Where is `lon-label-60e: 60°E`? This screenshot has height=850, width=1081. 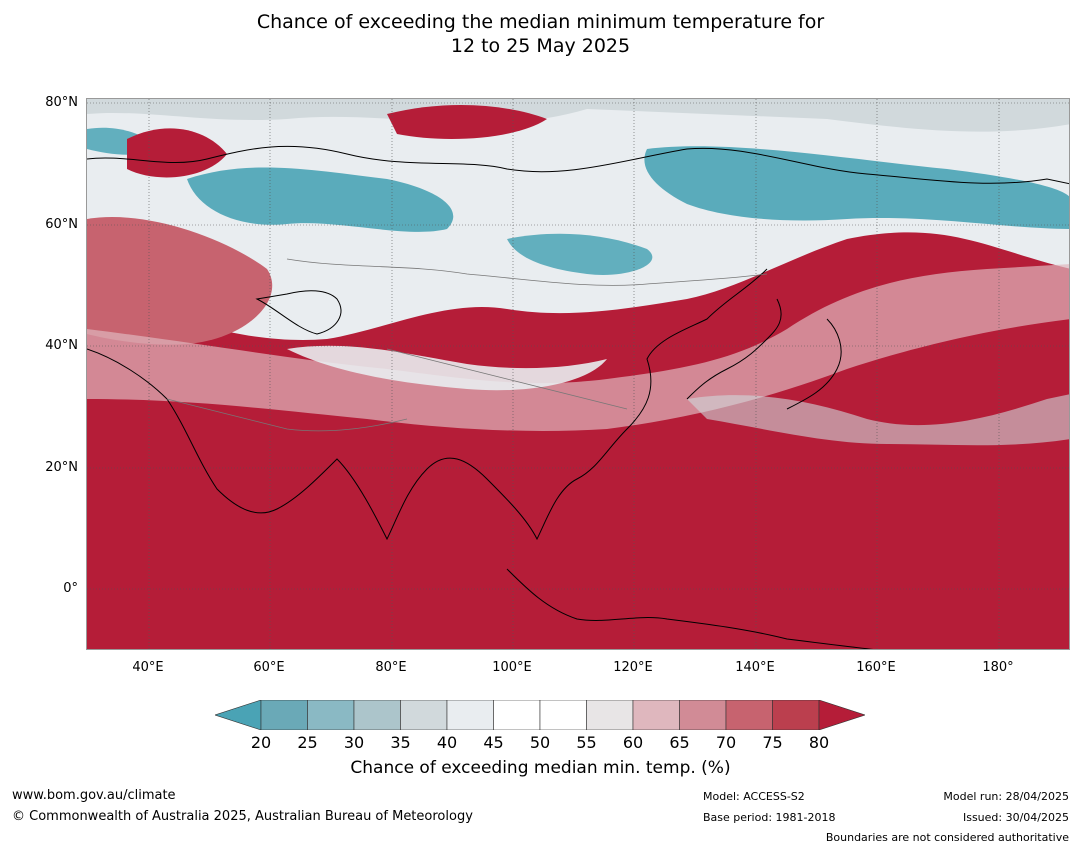
lon-label-60e: 60°E is located at coordinates (269, 667).